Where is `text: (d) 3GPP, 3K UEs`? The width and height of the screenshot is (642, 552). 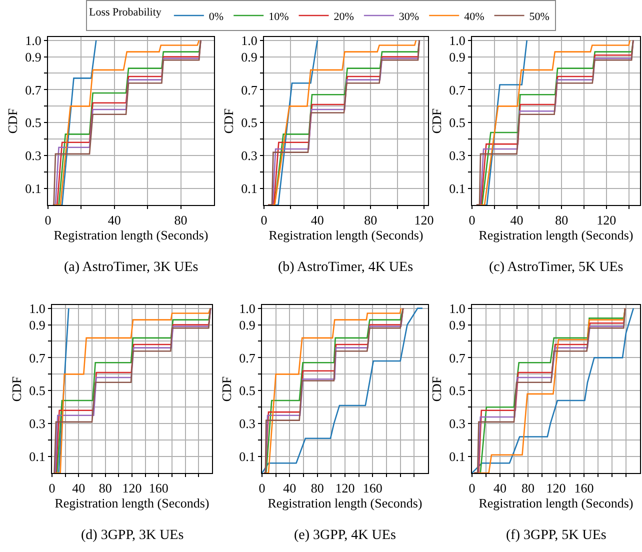 text: (d) 3GPP, 3K UEs is located at coordinates (132, 535).